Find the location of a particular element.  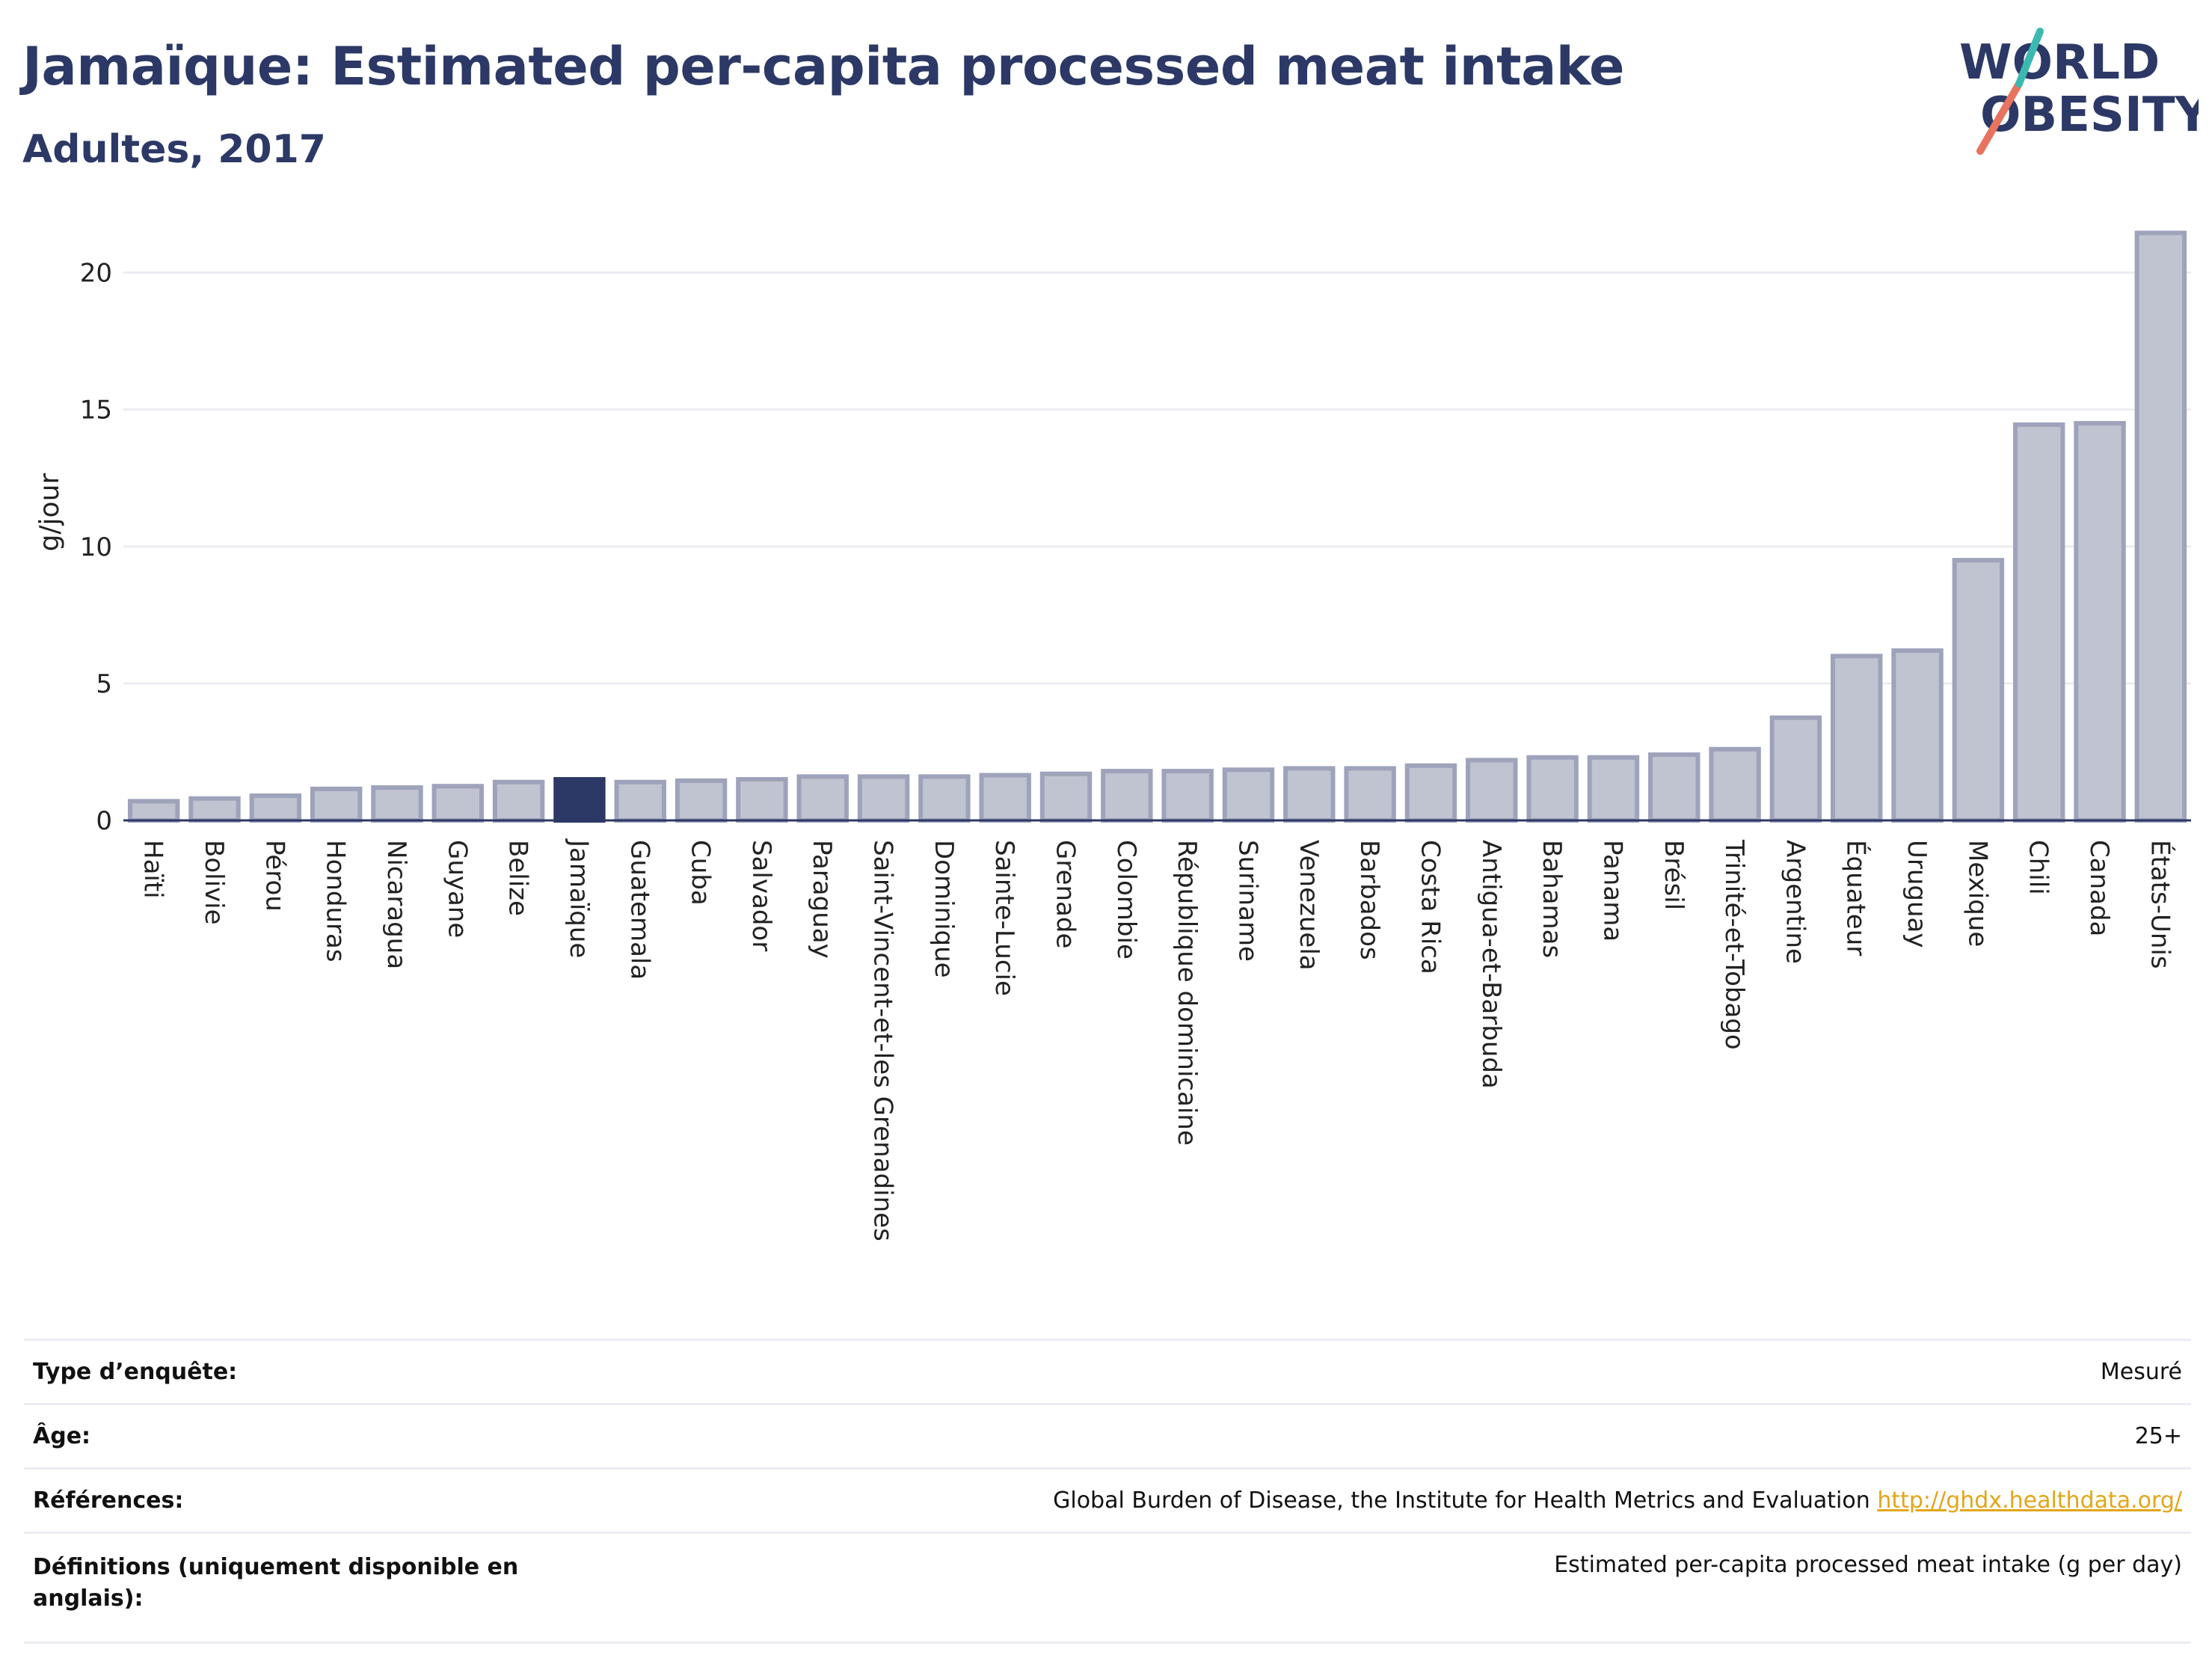

x-tick-label: Brésil is located at coordinates (1674, 875).